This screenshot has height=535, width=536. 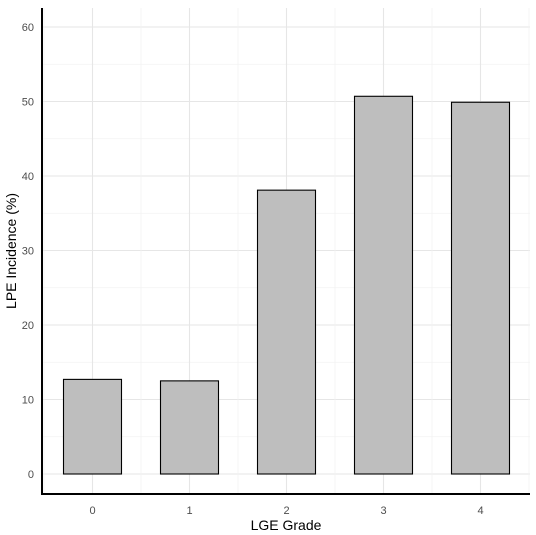 I want to click on y-tick-labels: 0 10 20 30 40 50 60, so click(x=28, y=251).